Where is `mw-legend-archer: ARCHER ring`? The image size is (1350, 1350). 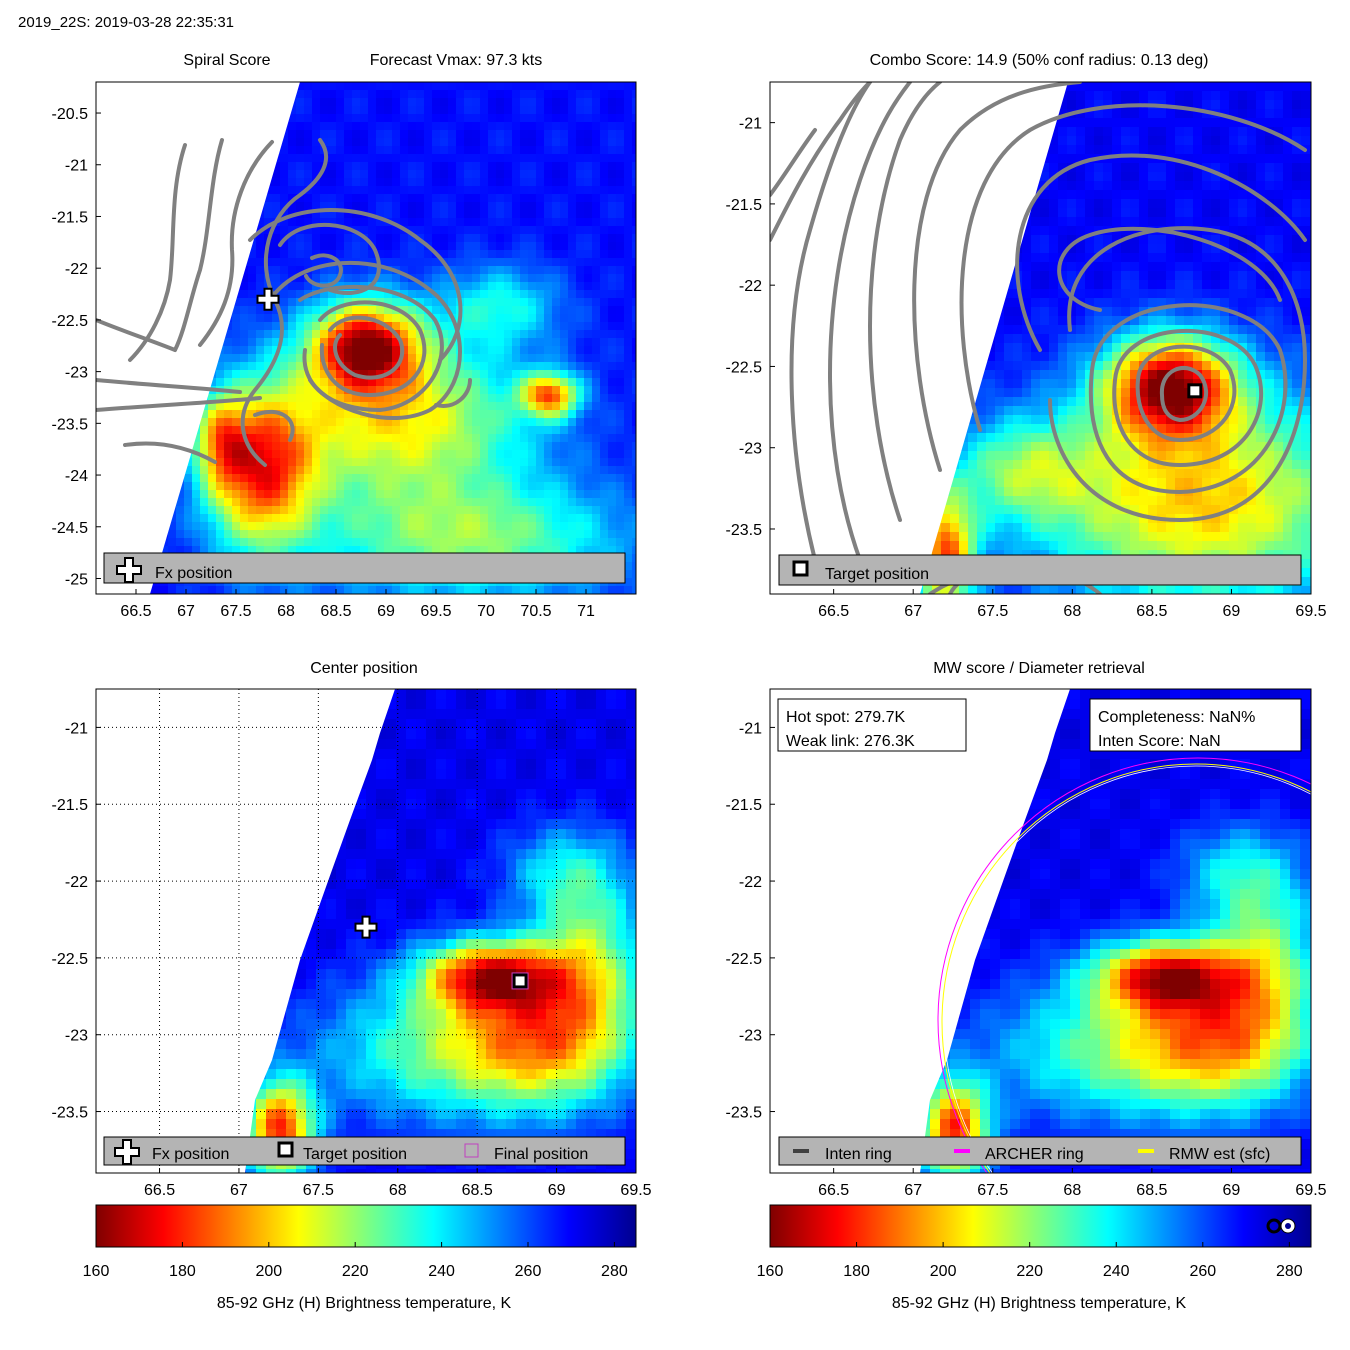
mw-legend-archer: ARCHER ring is located at coordinates (1034, 1154).